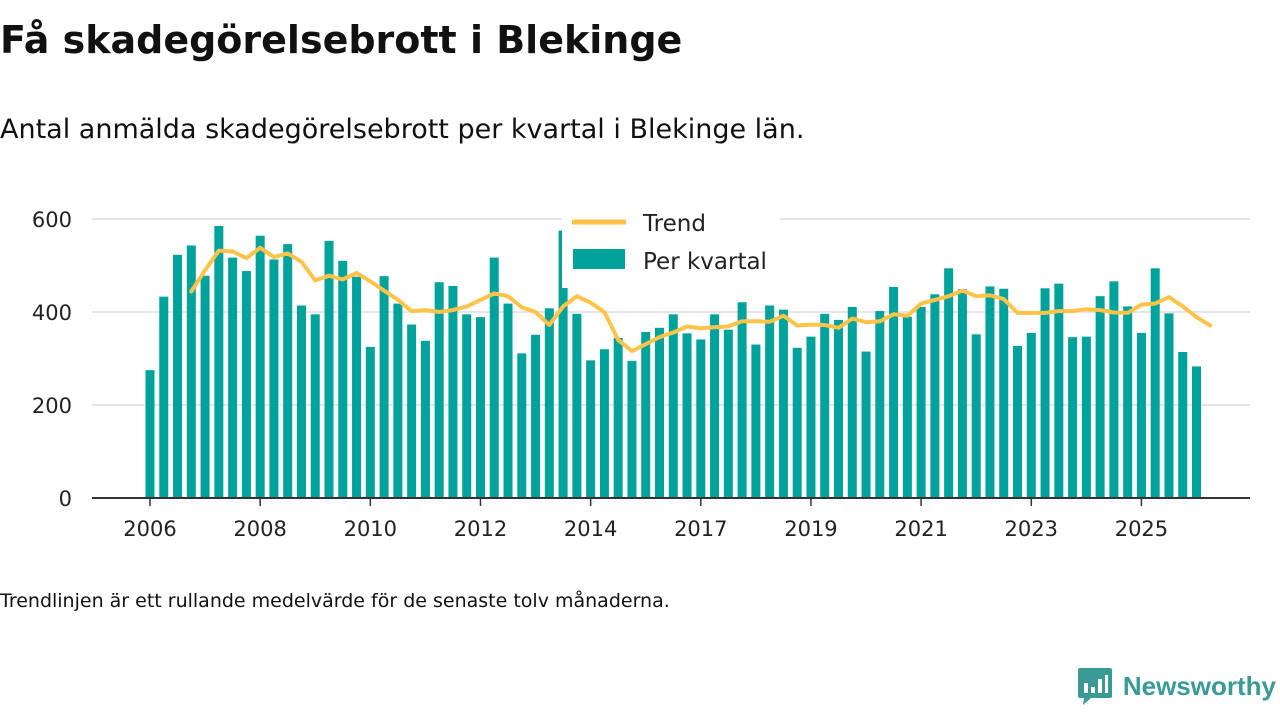 This screenshot has width=1280, height=720. What do you see at coordinates (810, 529) in the screenshot?
I see `x-tick-label: 2019` at bounding box center [810, 529].